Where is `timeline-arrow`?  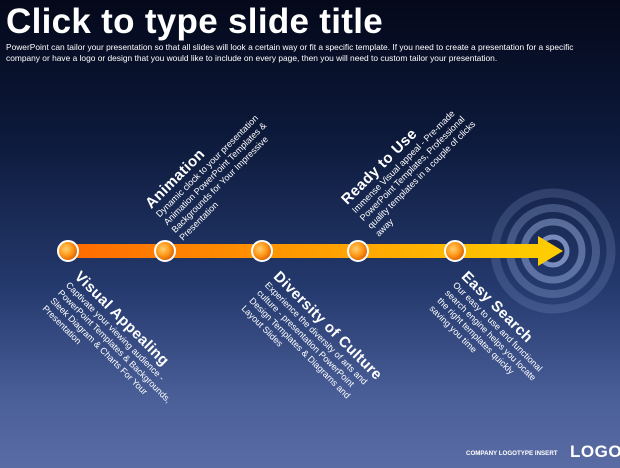 timeline-arrow is located at coordinates (314, 251).